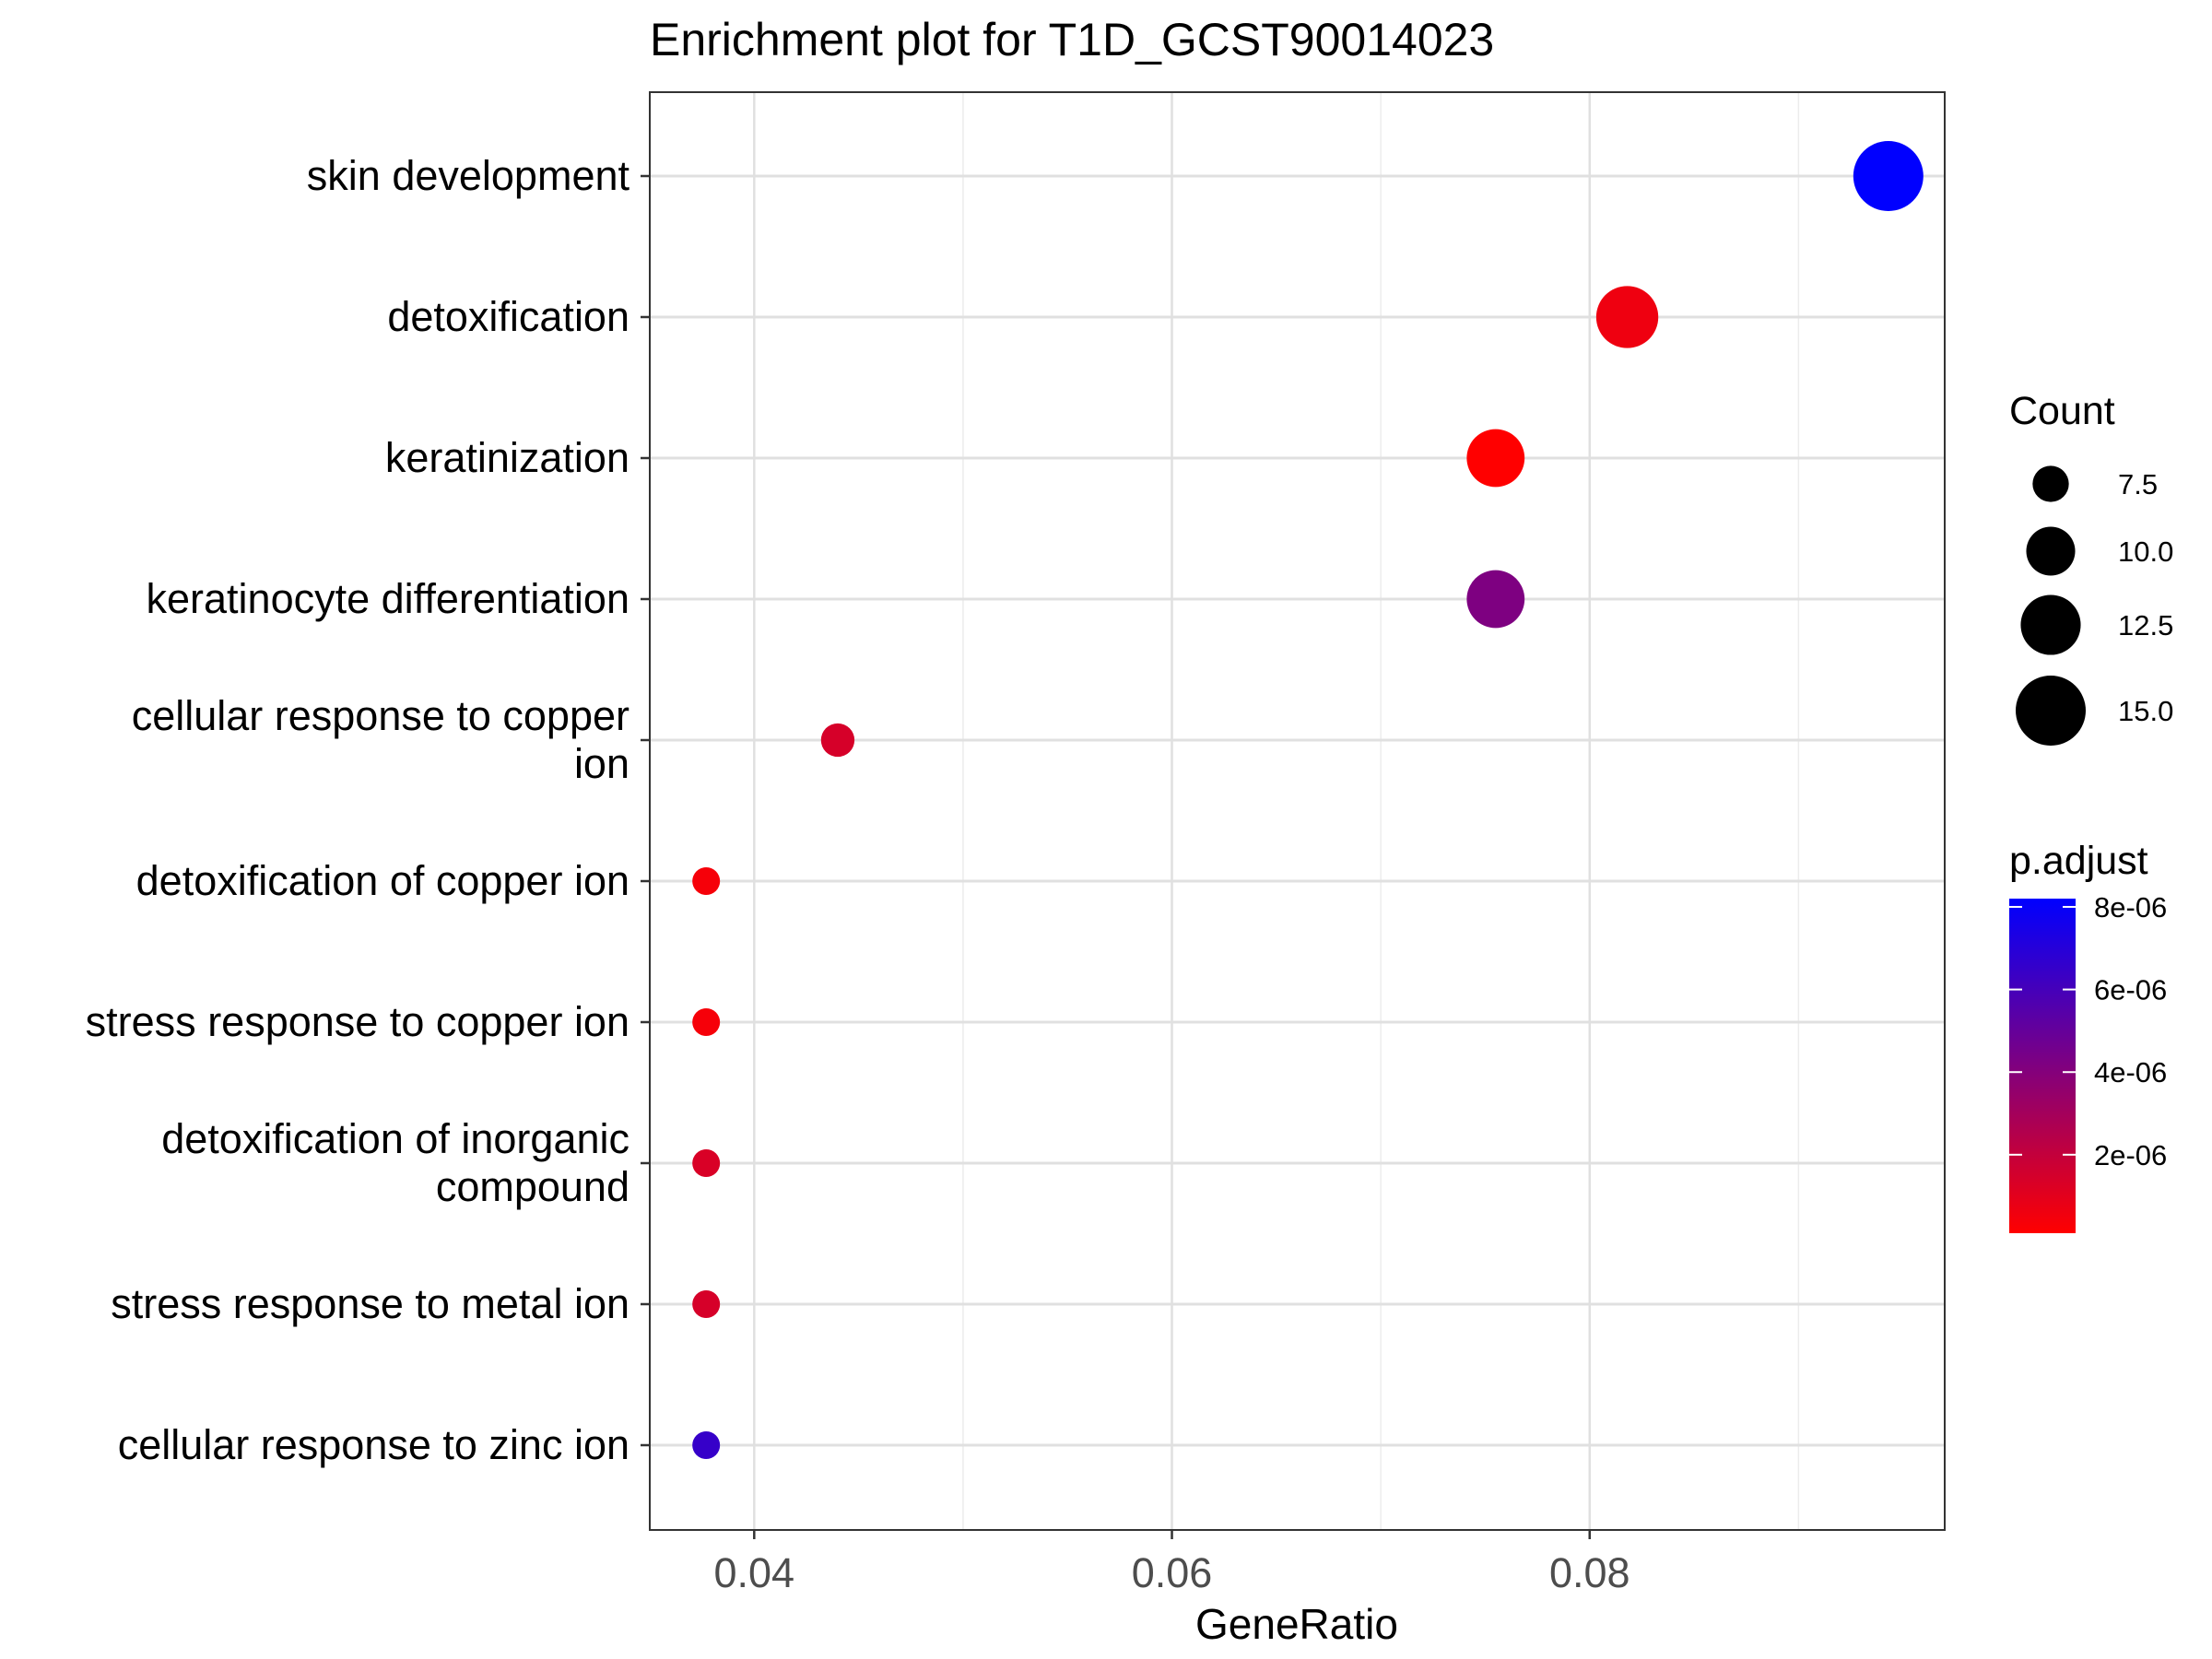 Image resolution: width=2212 pixels, height=1659 pixels. I want to click on x-tick-label: 0.08, so click(1589, 1572).